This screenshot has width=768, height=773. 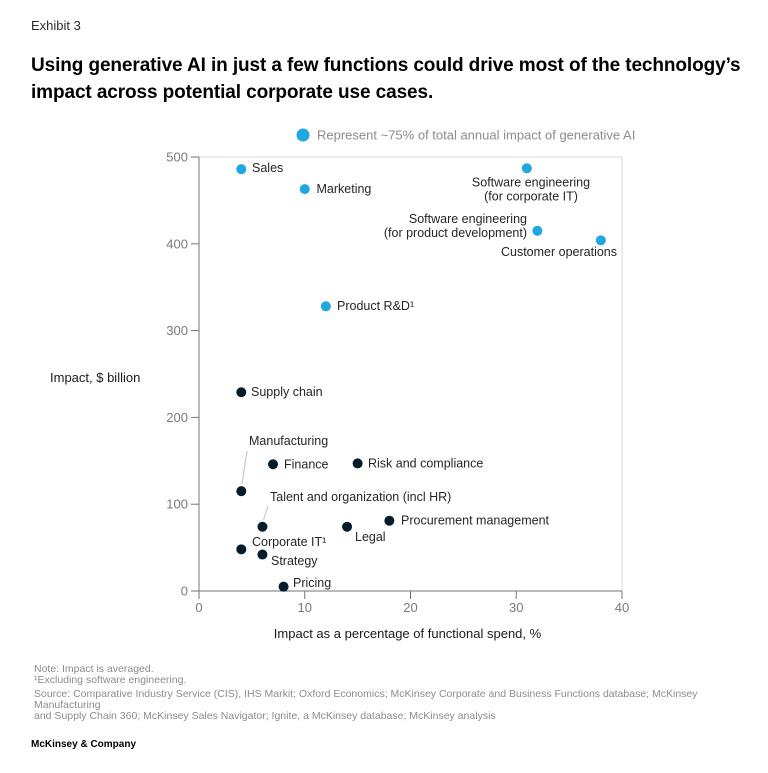 I want to click on data-point-label-procurement-management: Procurement management, so click(x=475, y=521).